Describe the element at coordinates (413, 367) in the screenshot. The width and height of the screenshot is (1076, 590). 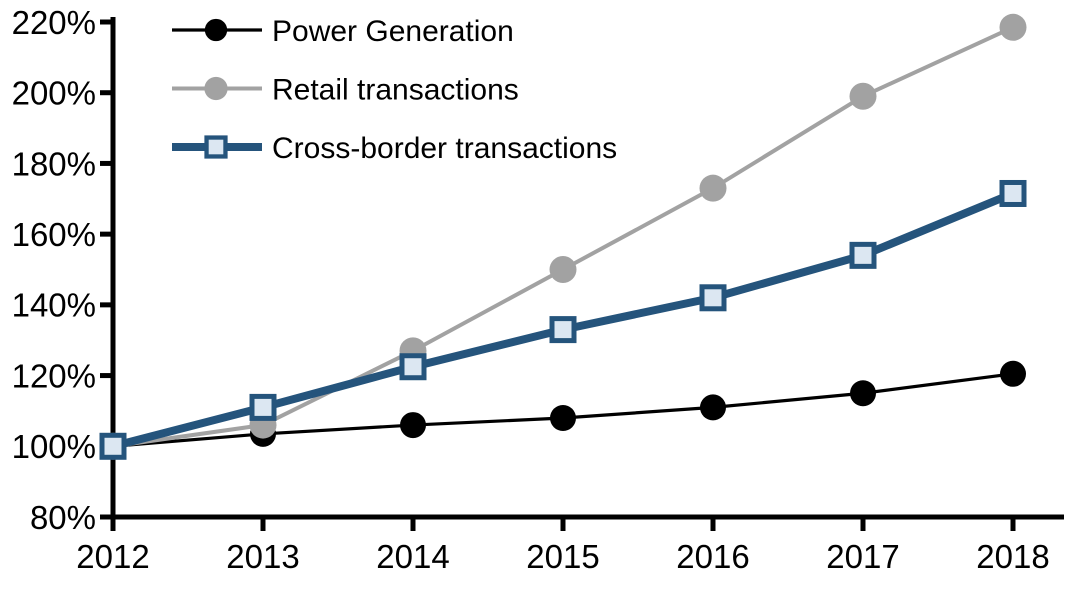
I see `marker-cross-border-transactions-2014` at that location.